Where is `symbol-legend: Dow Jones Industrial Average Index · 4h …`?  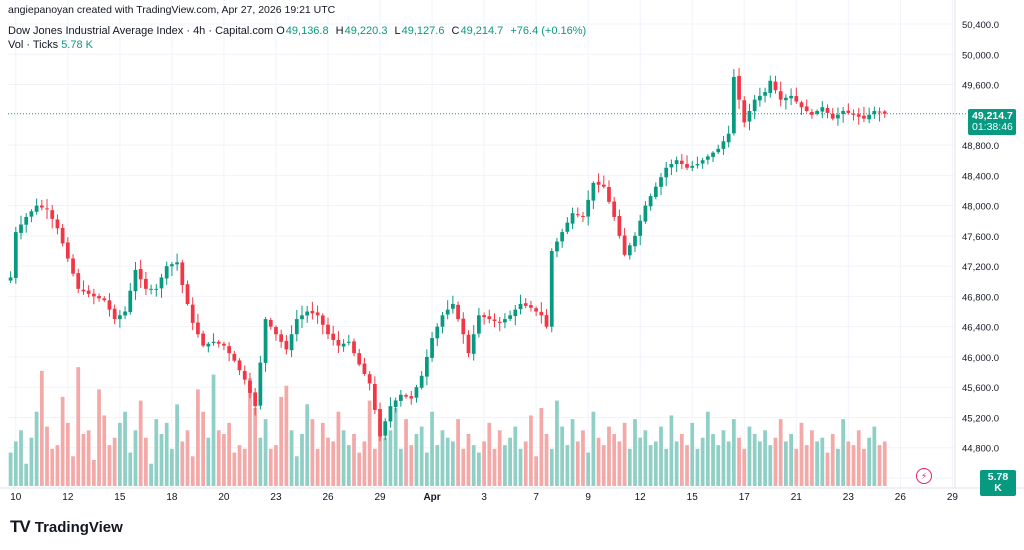
symbol-legend: Dow Jones Industrial Average Index · 4h … is located at coordinates (297, 31).